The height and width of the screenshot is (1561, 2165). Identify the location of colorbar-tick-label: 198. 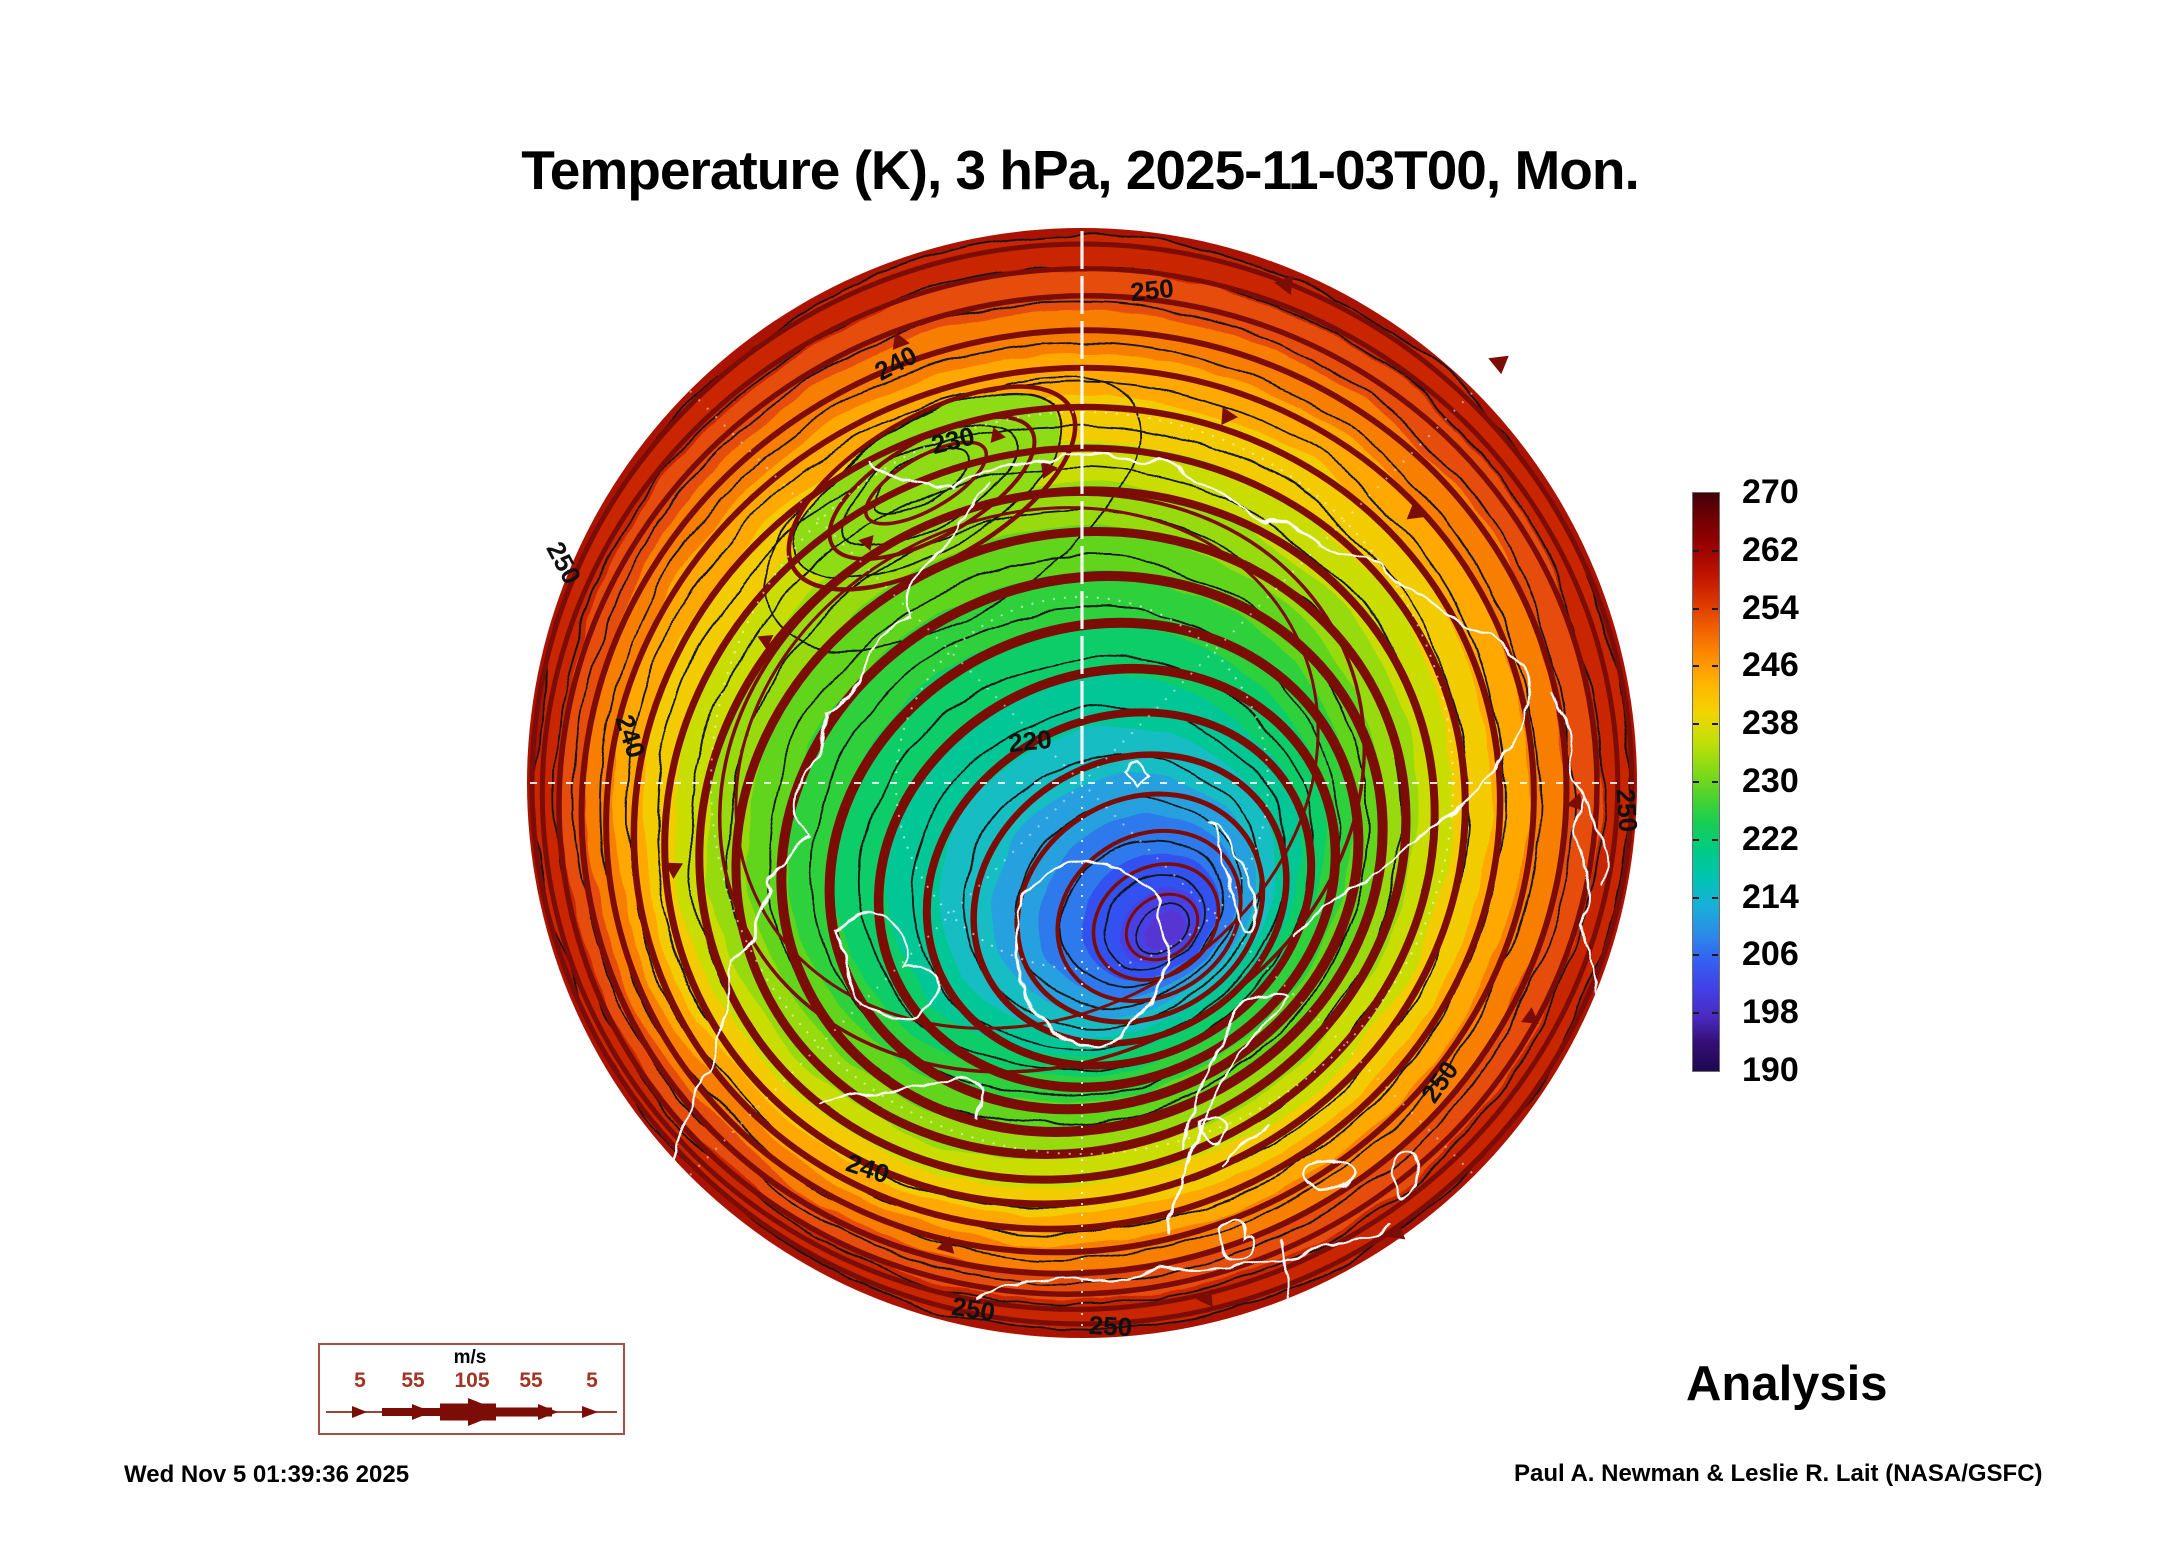
(1770, 1012).